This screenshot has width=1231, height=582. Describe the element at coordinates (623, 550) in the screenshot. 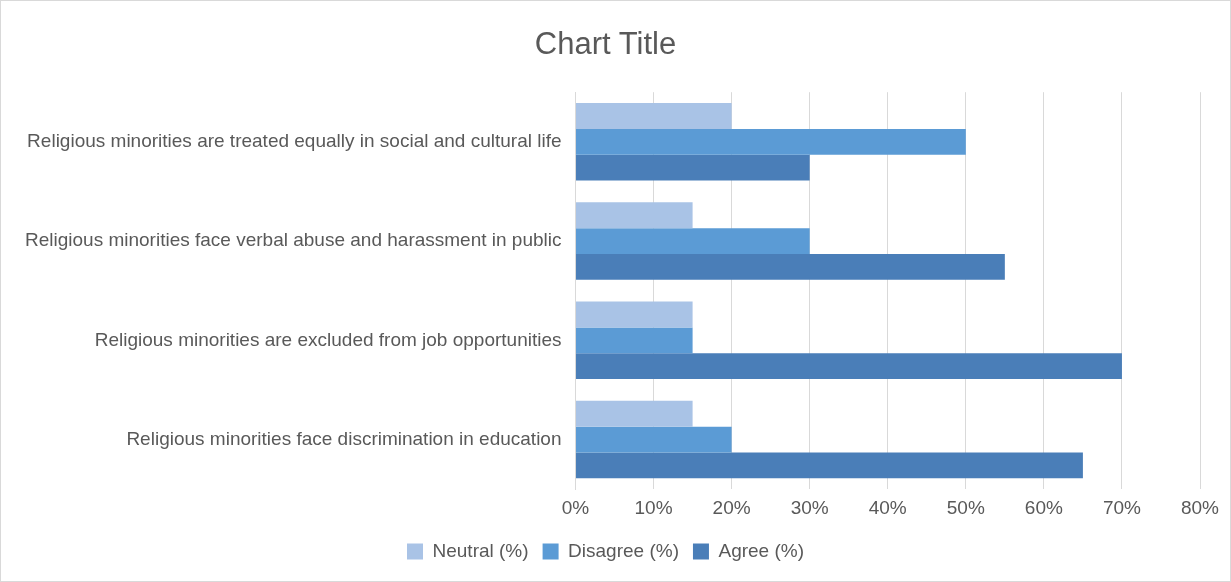

I see `legend-label: Disagree (%)` at that location.